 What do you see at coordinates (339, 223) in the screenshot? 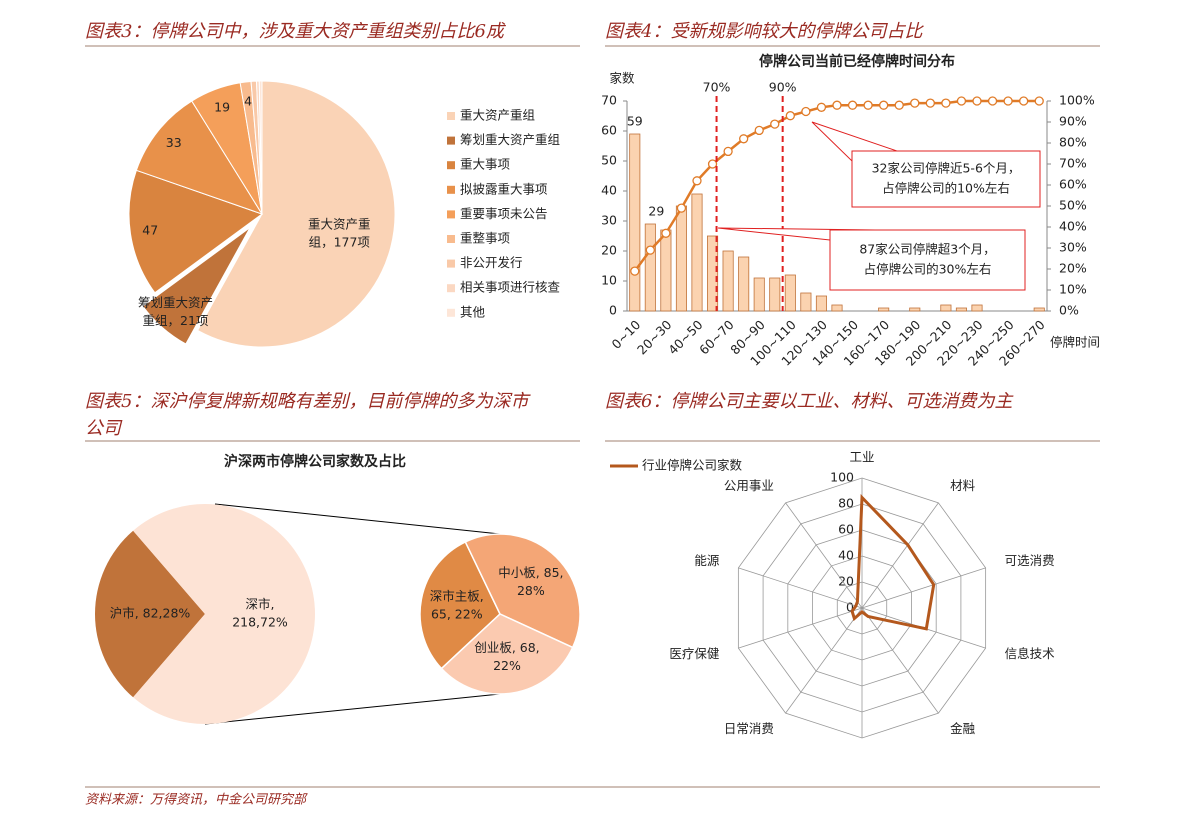
I see `slice-label: 重大资产重` at bounding box center [339, 223].